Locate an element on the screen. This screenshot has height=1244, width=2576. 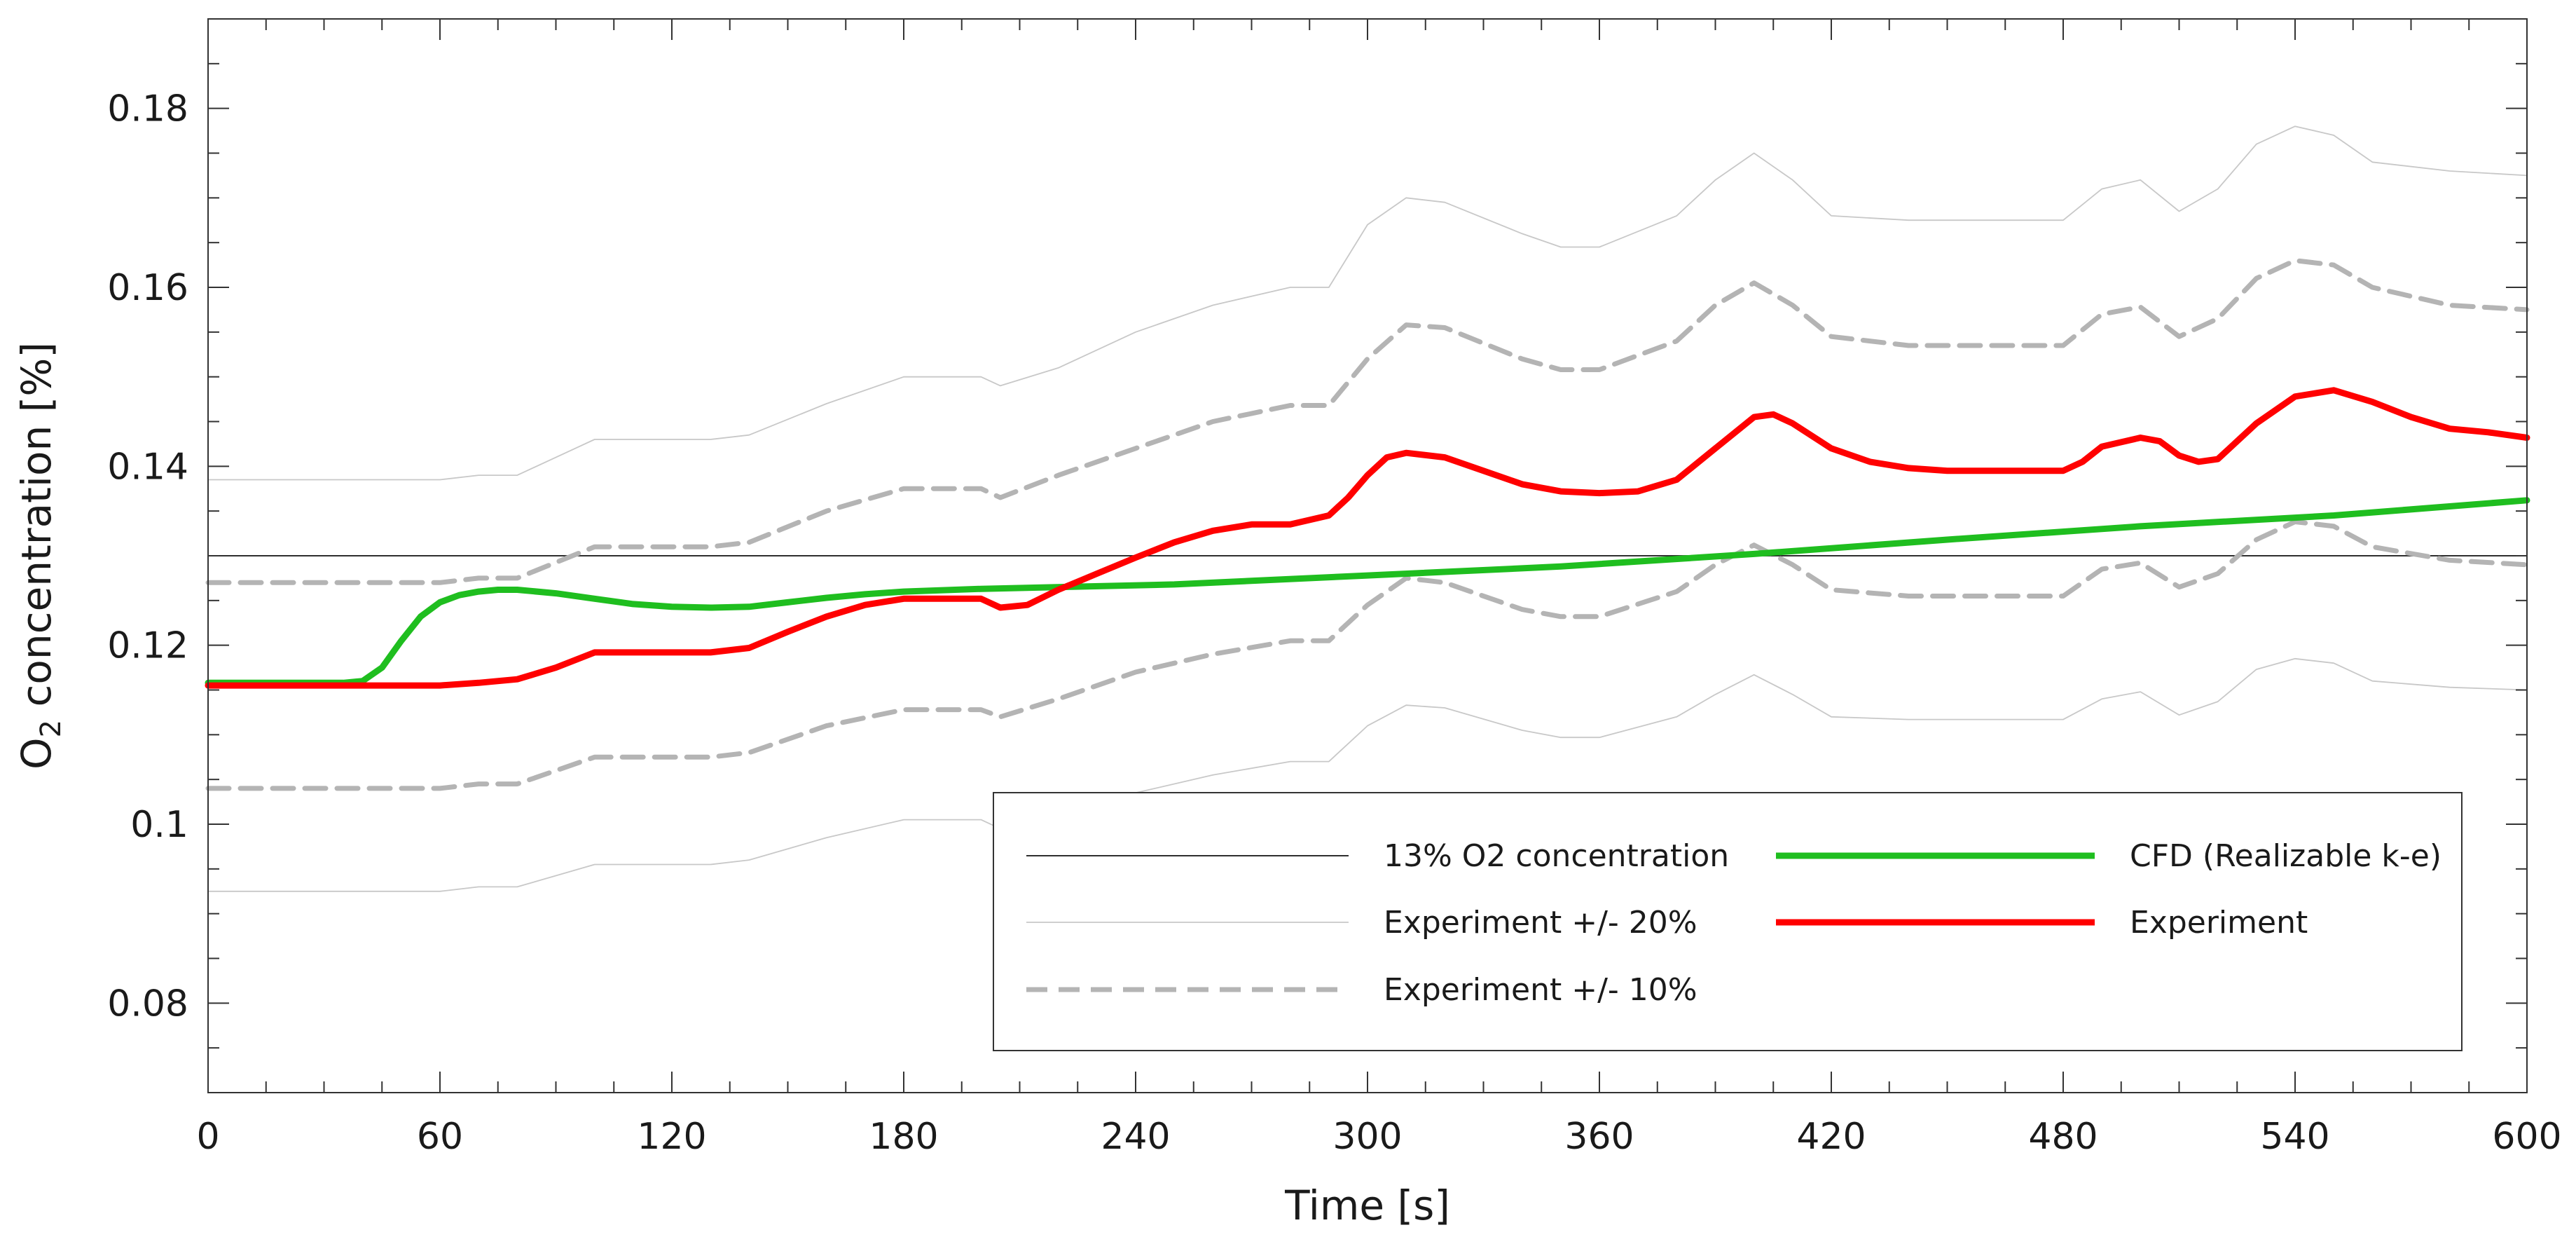
legend-box is located at coordinates (1728, 921).